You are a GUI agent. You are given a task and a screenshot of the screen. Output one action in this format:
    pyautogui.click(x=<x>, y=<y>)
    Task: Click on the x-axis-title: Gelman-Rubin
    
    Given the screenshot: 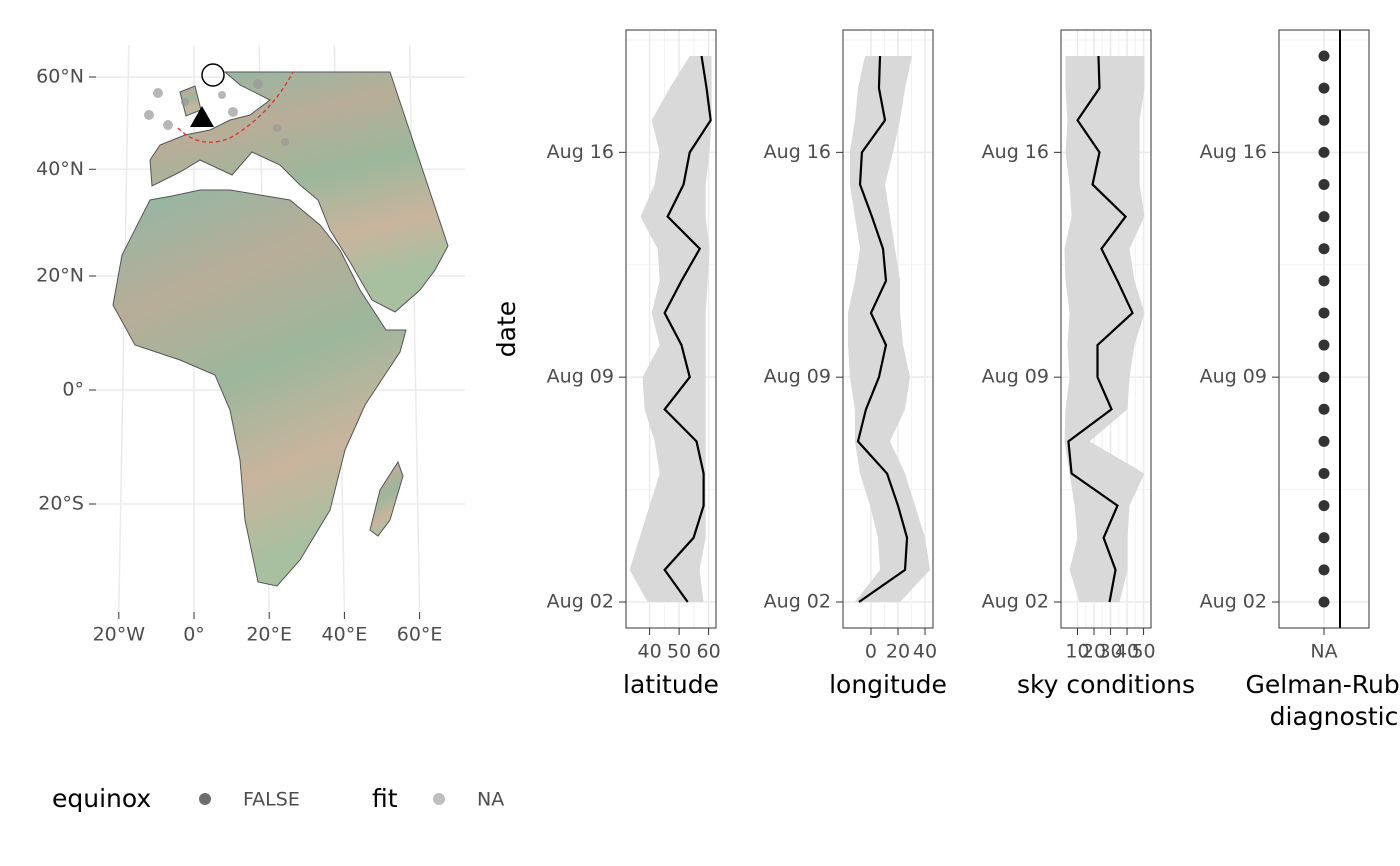 What is the action you would take?
    pyautogui.click(x=1323, y=684)
    